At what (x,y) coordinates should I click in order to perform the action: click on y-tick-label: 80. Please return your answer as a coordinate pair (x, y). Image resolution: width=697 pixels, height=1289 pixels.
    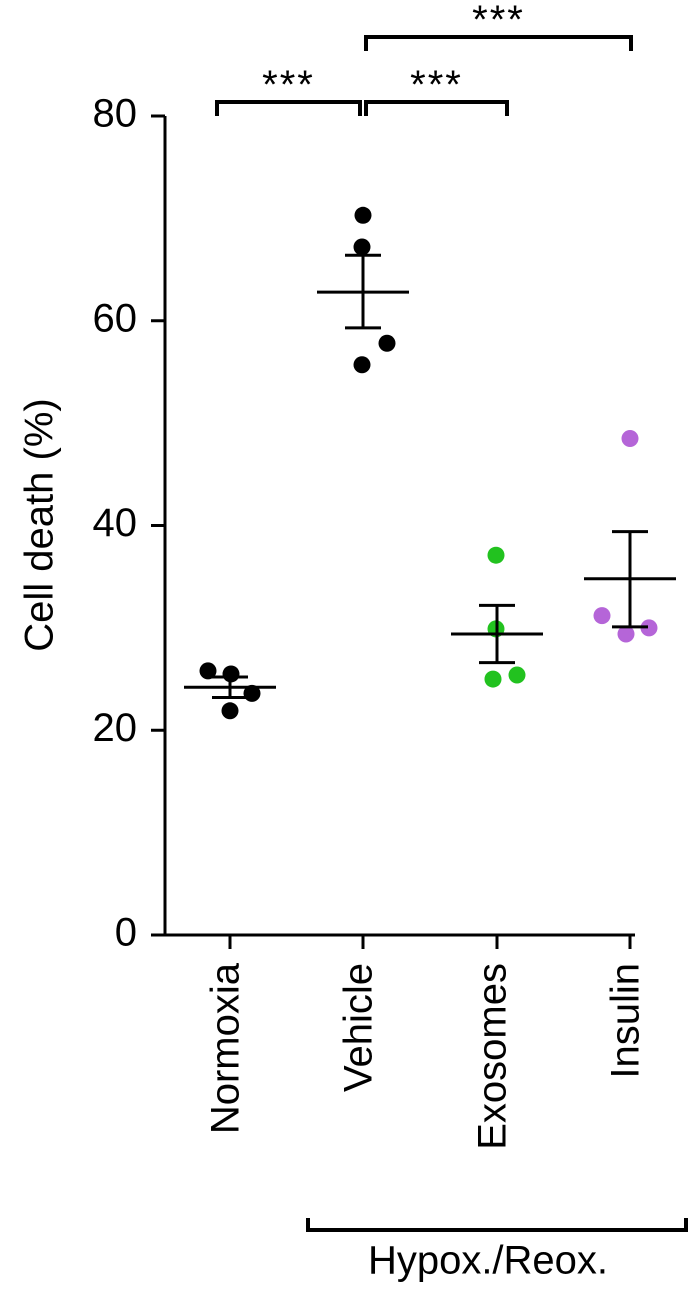
    Looking at the image, I should click on (115, 114).